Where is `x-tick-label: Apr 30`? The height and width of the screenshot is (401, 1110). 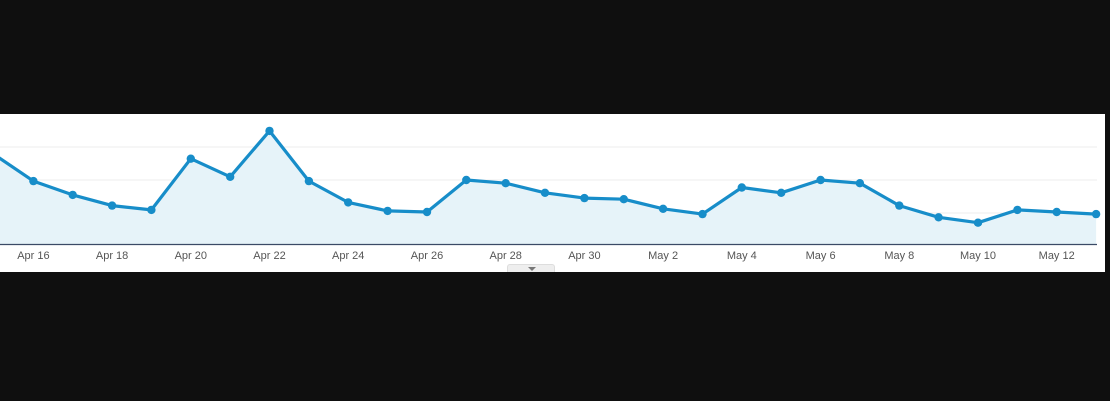 x-tick-label: Apr 30 is located at coordinates (584, 256).